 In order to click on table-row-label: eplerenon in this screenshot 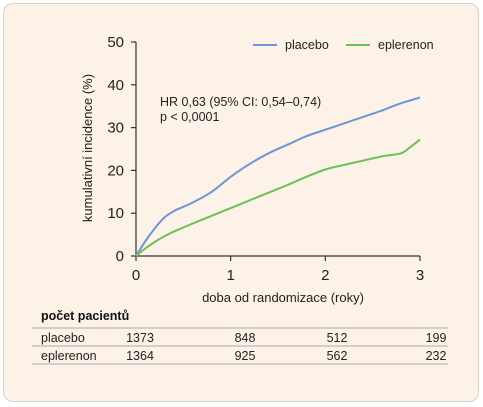, I will do `click(69, 356)`.